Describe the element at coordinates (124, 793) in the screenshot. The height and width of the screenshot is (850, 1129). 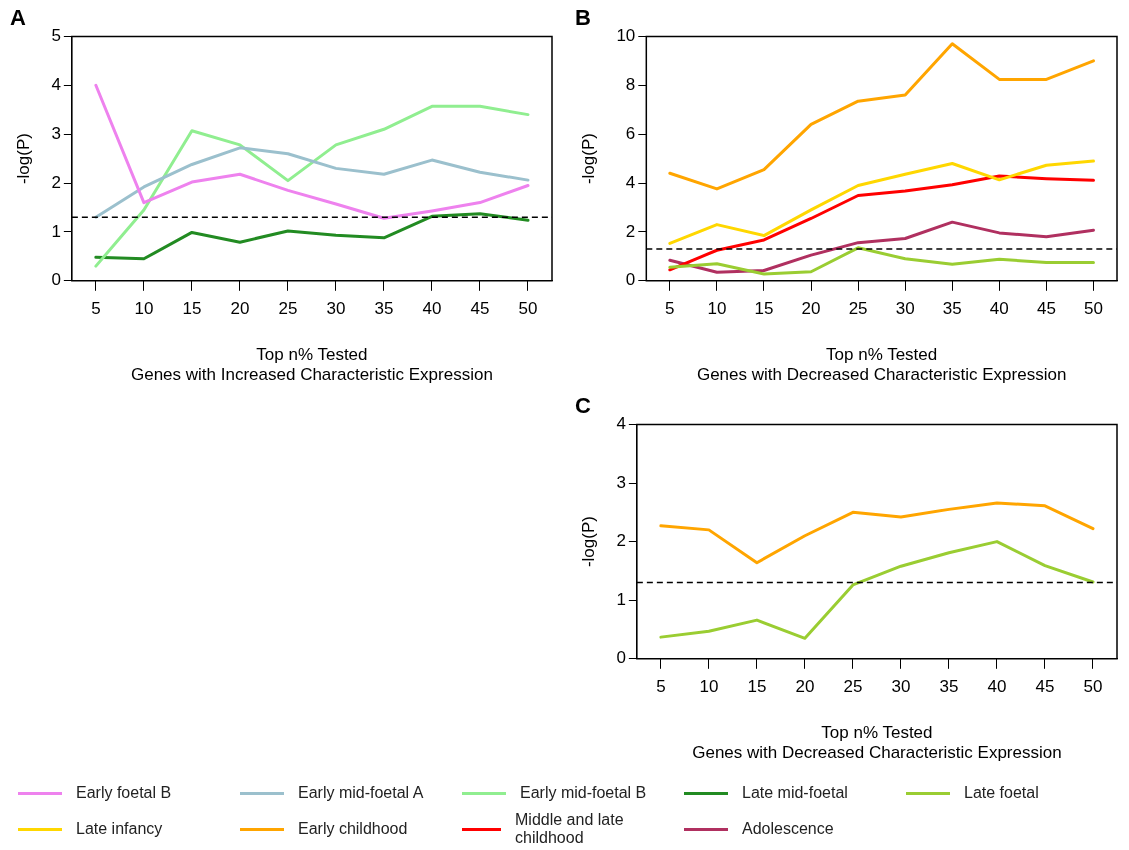
I see `legend-label: Early foetal B` at that location.